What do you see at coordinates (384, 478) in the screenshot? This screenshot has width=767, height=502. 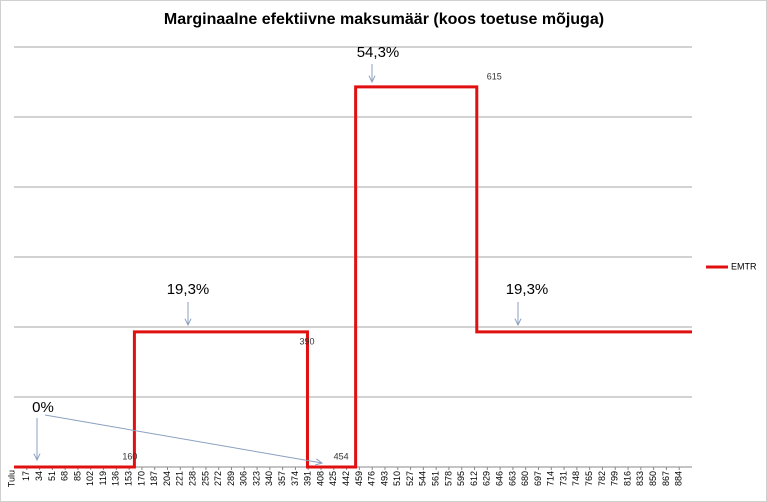 I see `x-tick-label: 493` at bounding box center [384, 478].